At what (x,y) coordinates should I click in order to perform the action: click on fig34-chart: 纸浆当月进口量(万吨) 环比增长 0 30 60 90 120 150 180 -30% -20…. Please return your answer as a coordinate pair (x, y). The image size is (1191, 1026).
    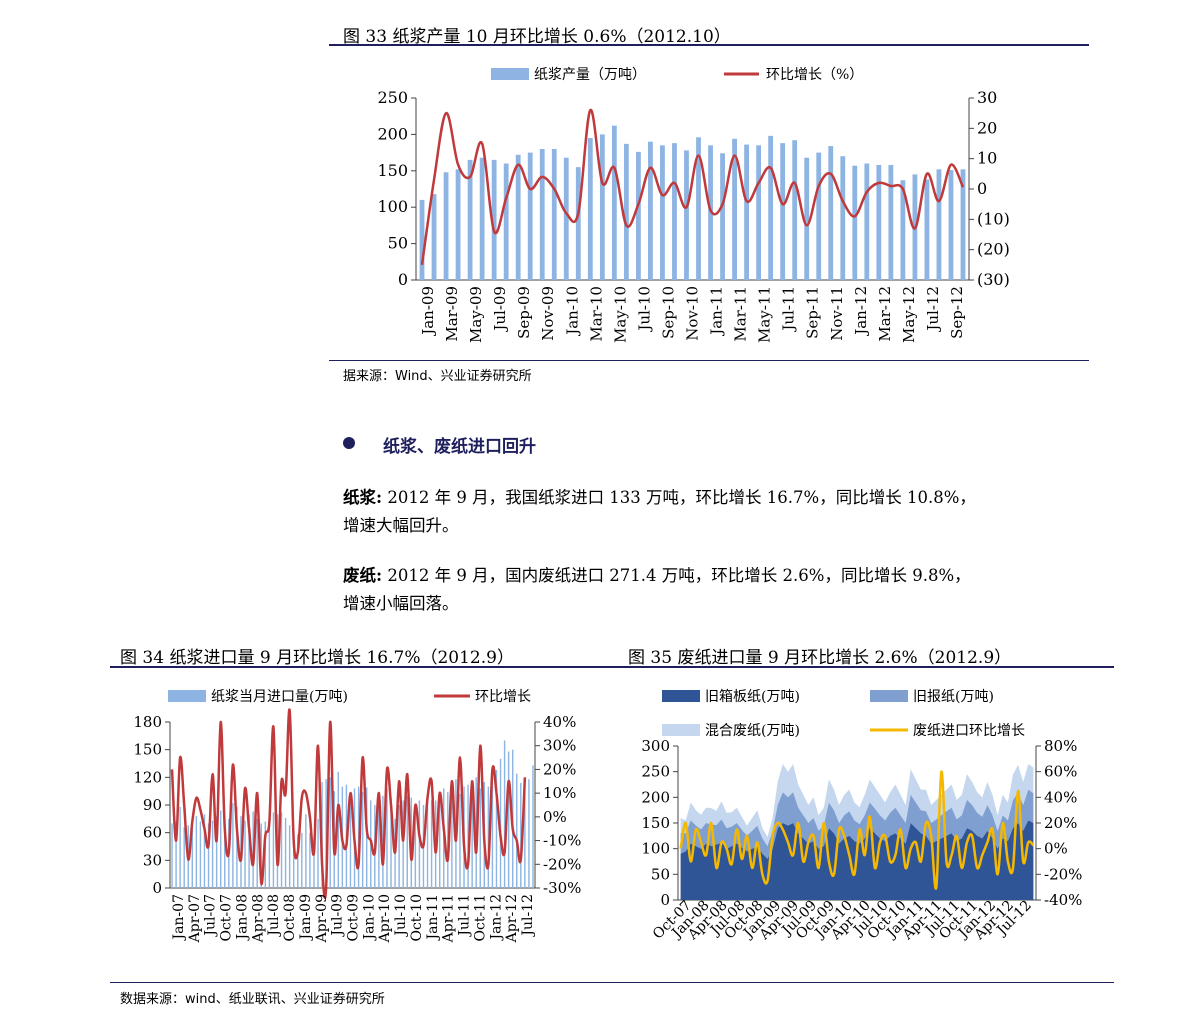
    Looking at the image, I should click on (357, 816).